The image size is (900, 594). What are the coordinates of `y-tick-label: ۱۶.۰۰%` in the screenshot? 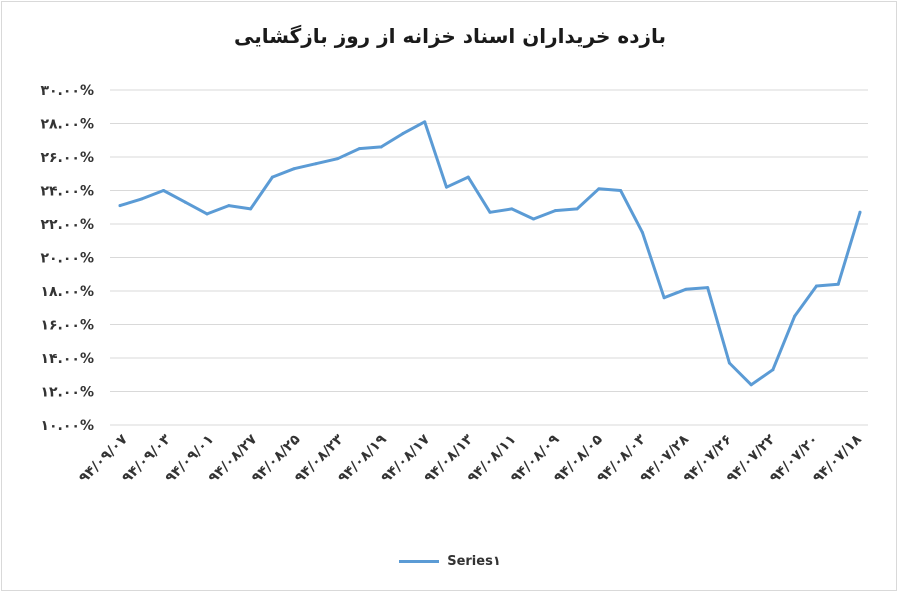 It's located at (67, 326).